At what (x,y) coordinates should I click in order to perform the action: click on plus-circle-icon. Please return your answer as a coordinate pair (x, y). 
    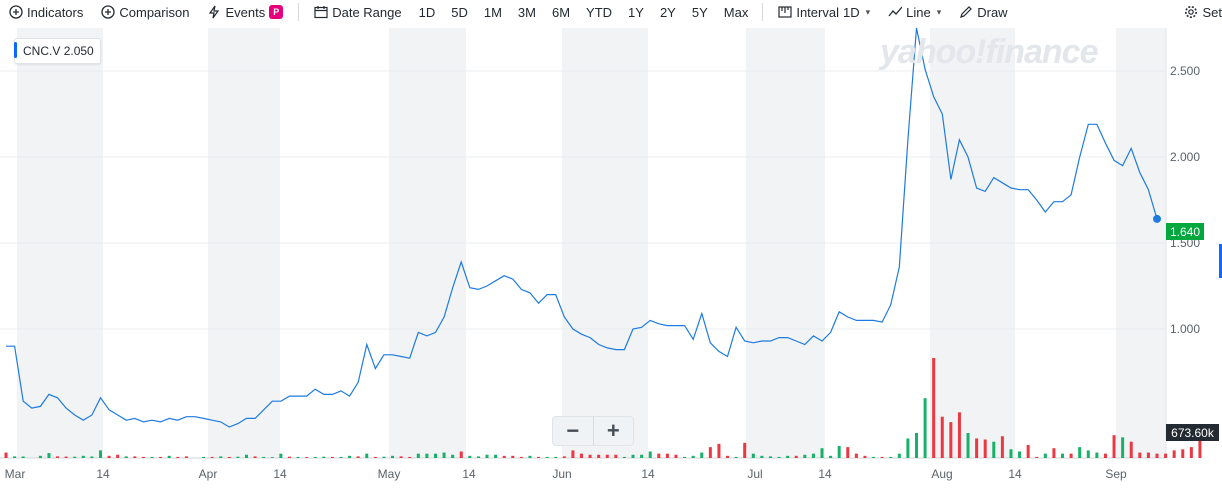
    Looking at the image, I should click on (108, 12).